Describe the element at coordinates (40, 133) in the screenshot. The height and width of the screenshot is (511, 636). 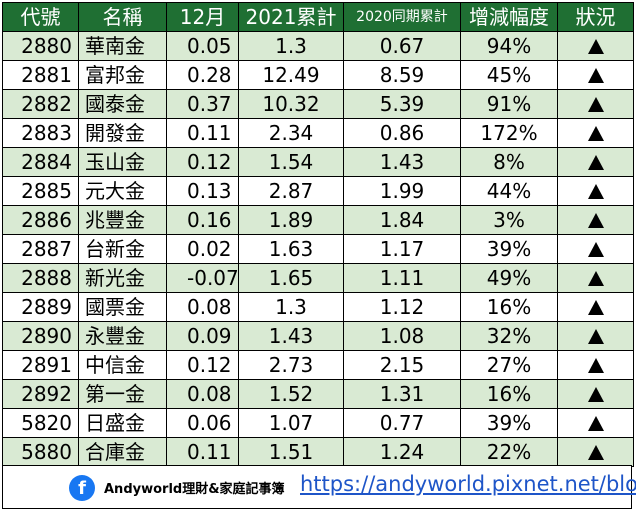
I see `cell-code: 2883` at that location.